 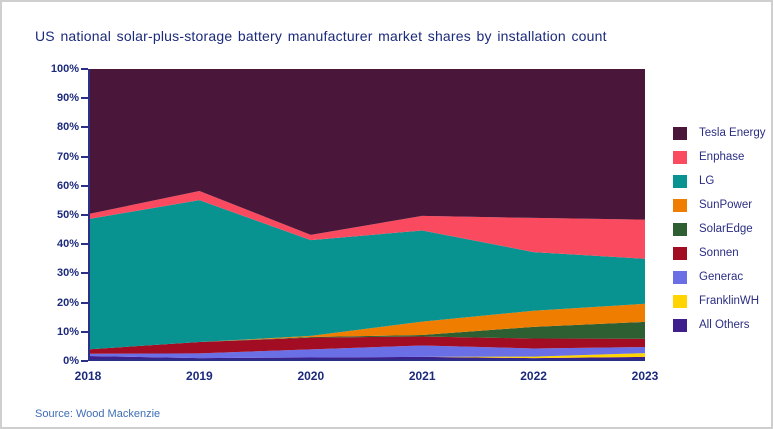 I want to click on legend-label: FranklinWH, so click(x=729, y=301).